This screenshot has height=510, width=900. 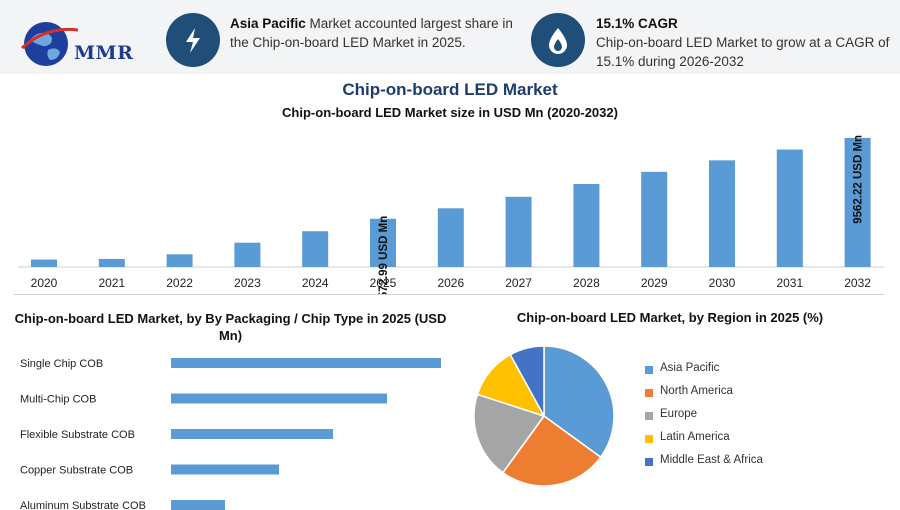 What do you see at coordinates (247, 283) in the screenshot?
I see `x-tick-label: 2023` at bounding box center [247, 283].